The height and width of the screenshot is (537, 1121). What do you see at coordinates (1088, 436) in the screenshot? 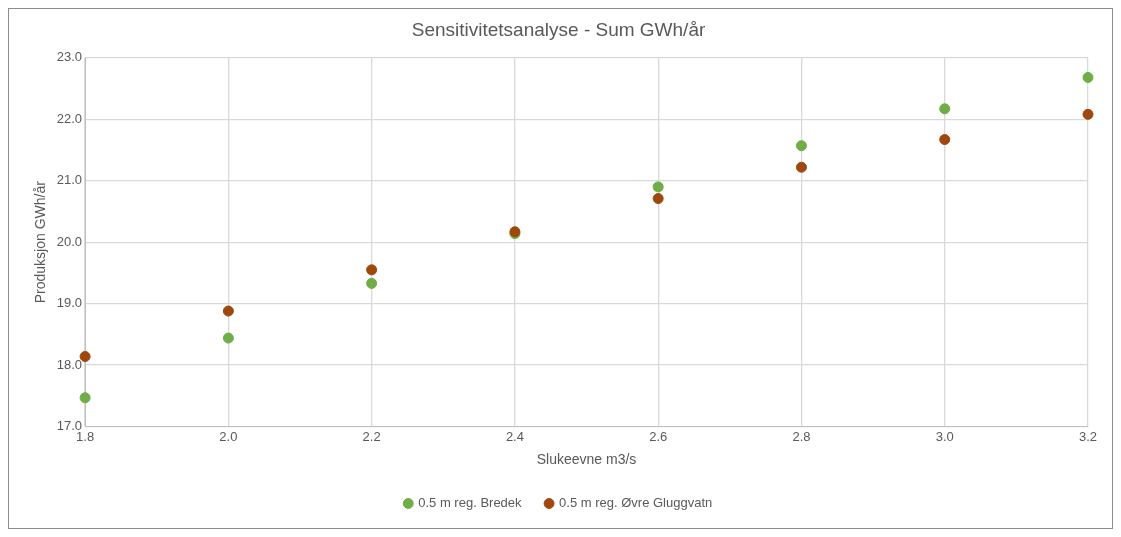
I see `x-tick-label: 3.2` at bounding box center [1088, 436].